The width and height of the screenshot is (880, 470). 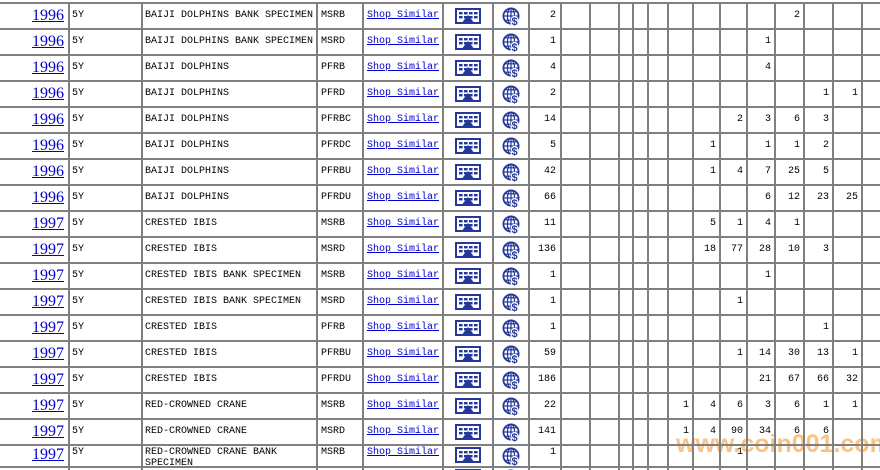 What do you see at coordinates (789, 224) in the screenshot?
I see `grade-count-cell: 1` at bounding box center [789, 224].